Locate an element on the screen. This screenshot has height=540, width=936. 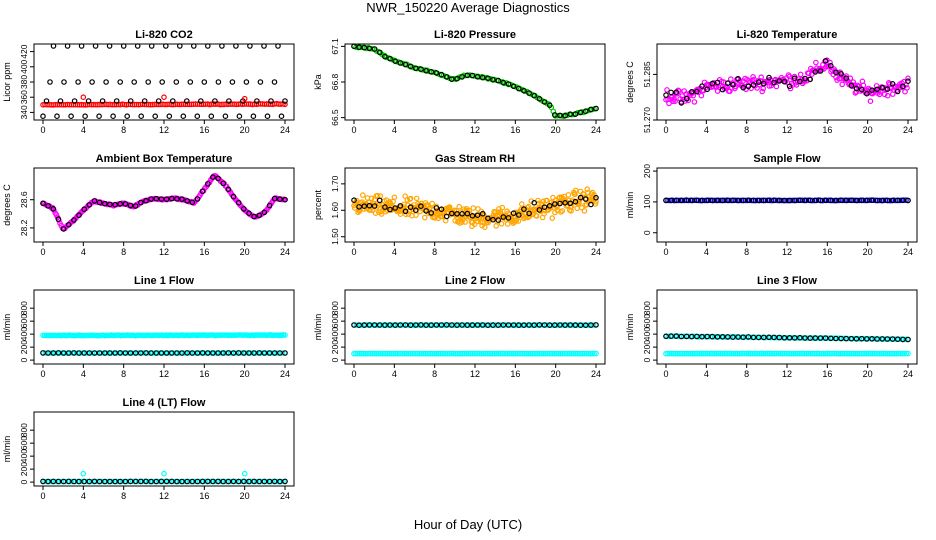
y-axis-label: percent is located at coordinates (318, 204).